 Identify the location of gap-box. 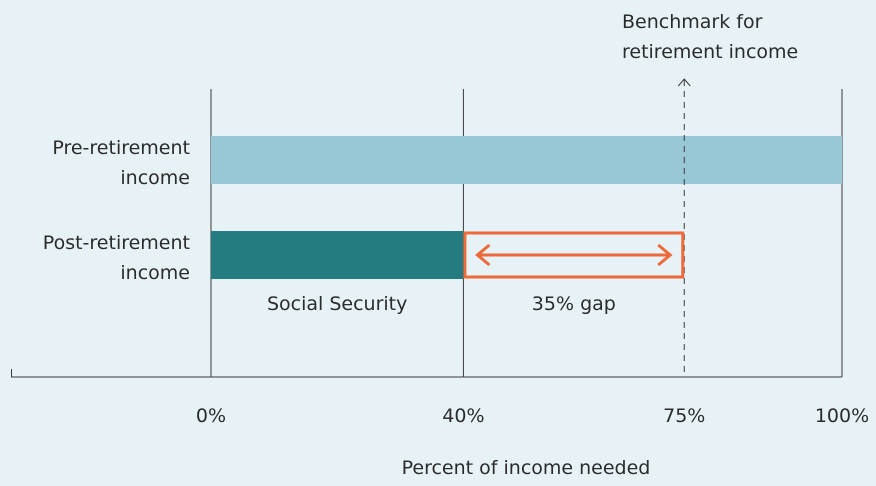
(574, 255).